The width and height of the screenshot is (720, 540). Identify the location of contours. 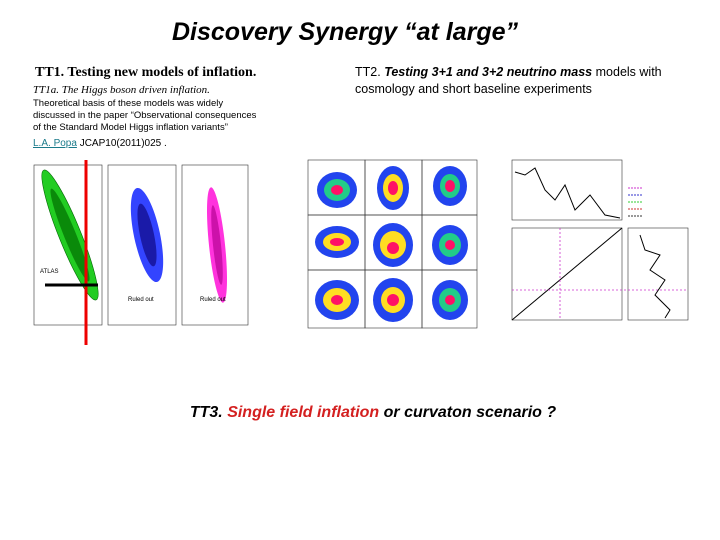
(391, 244).